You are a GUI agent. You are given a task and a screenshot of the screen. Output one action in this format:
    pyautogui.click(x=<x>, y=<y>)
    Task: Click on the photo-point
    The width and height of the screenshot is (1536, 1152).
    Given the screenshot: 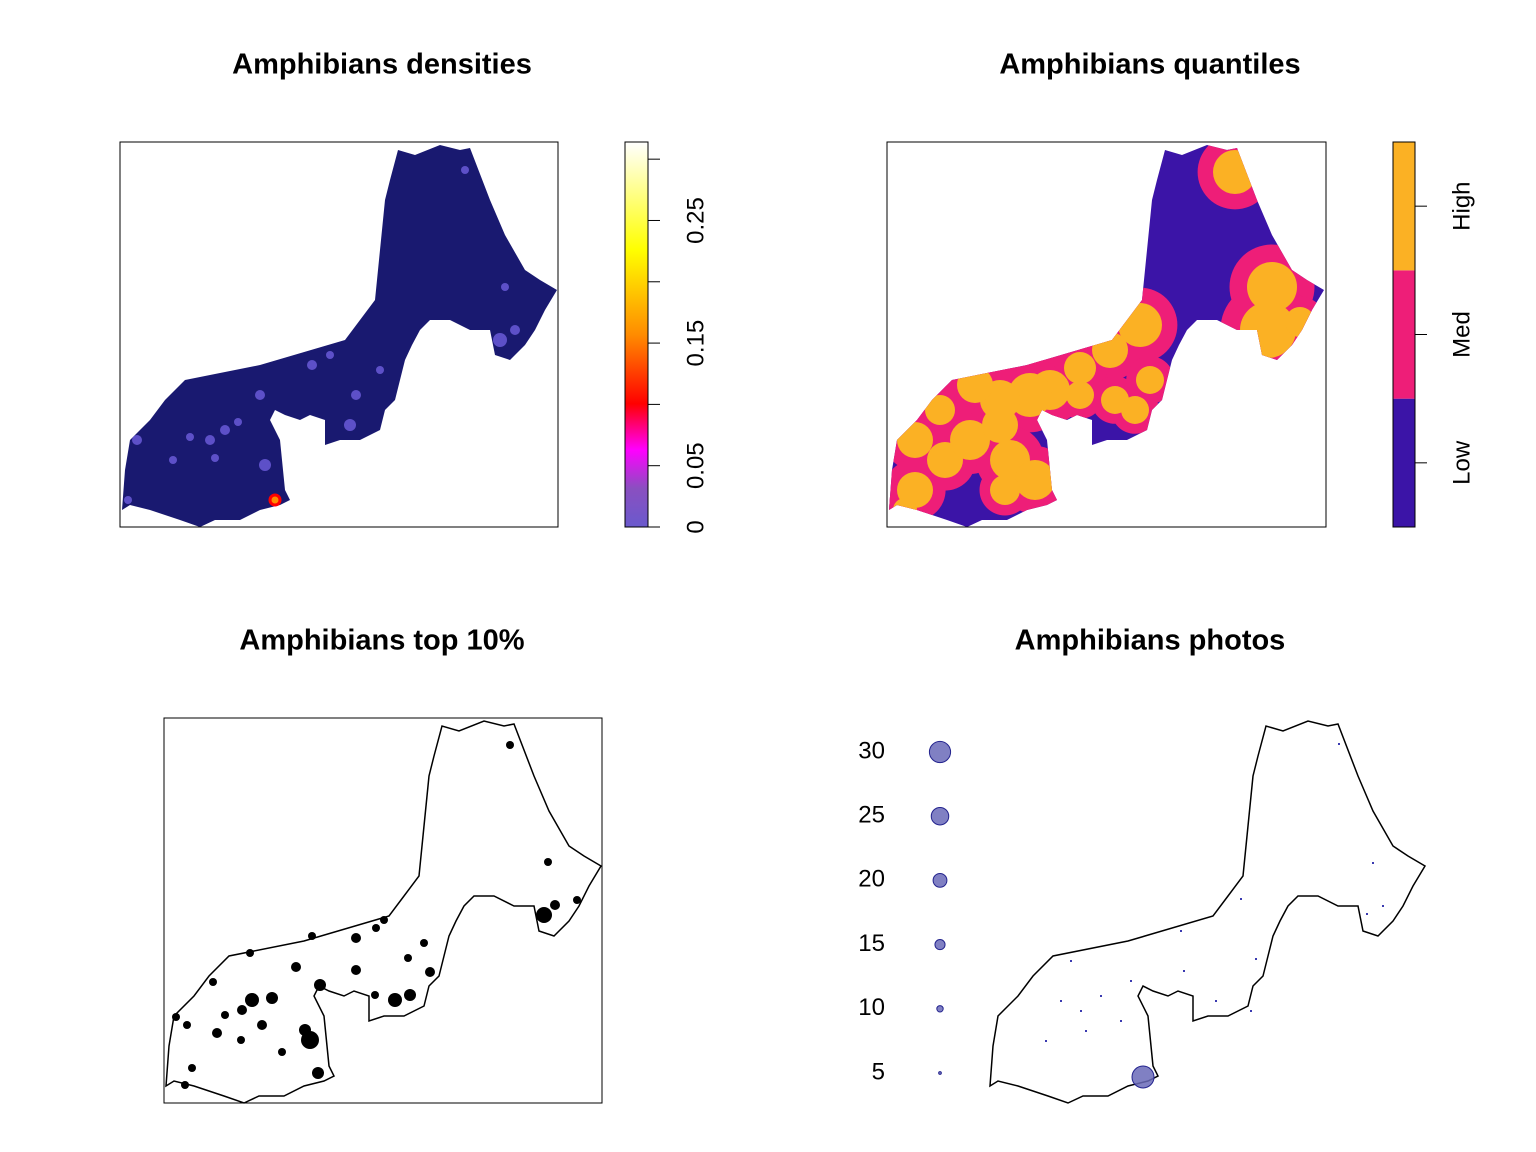 What is the action you would take?
    pyautogui.click(x=1143, y=1077)
    